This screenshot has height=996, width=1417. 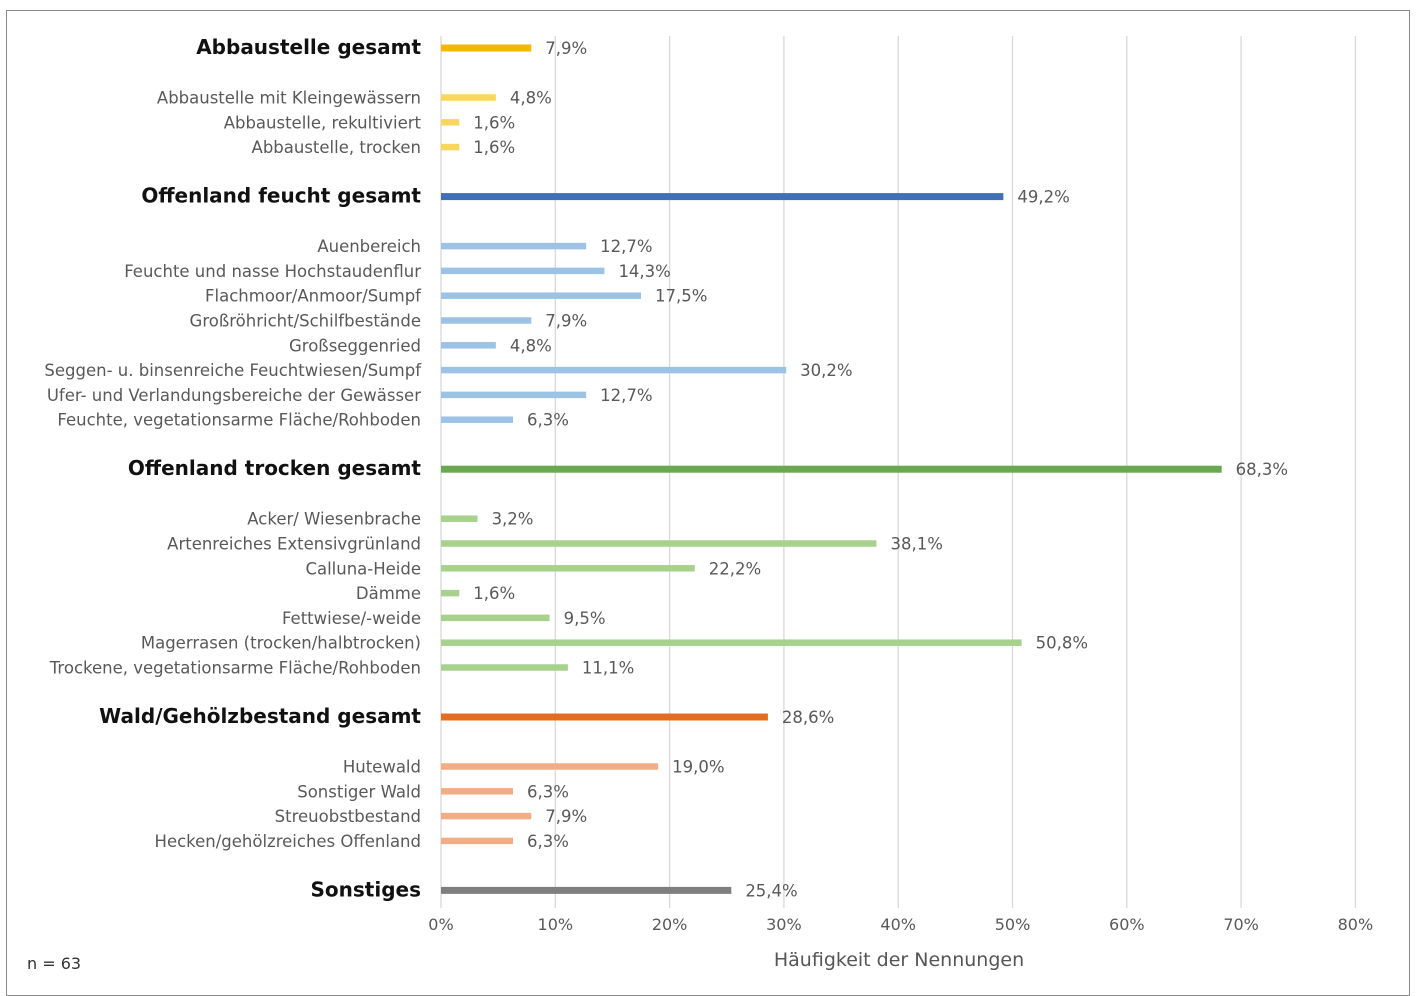 I want to click on value-label: 38,1%, so click(x=916, y=544).